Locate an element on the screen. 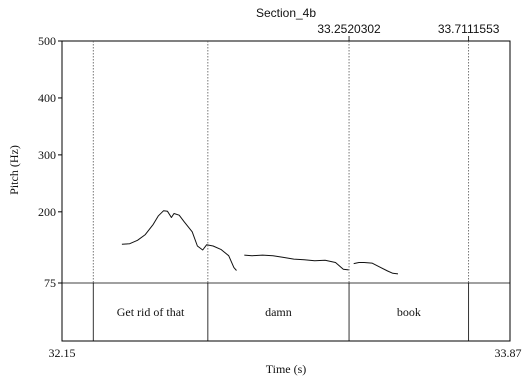 This screenshot has height=376, width=525. x-axis-ticks: 32.15 33.87 is located at coordinates (285, 353).